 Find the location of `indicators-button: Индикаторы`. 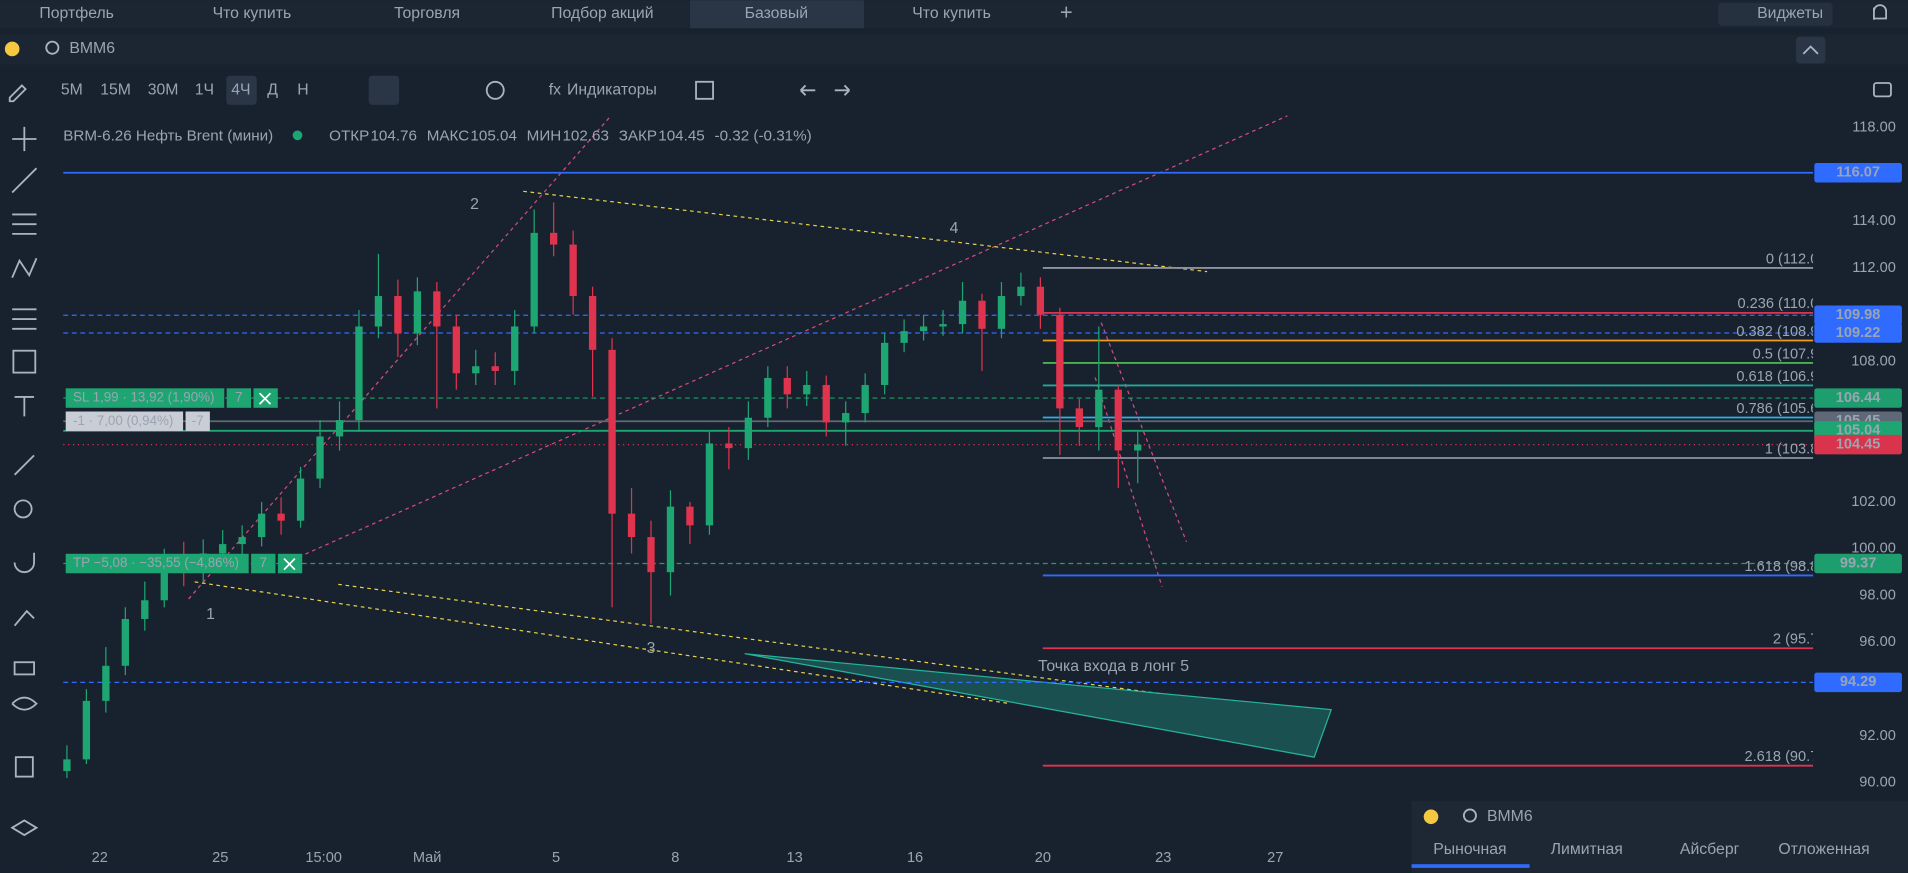

indicators-button: Индикаторы is located at coordinates (612, 89).